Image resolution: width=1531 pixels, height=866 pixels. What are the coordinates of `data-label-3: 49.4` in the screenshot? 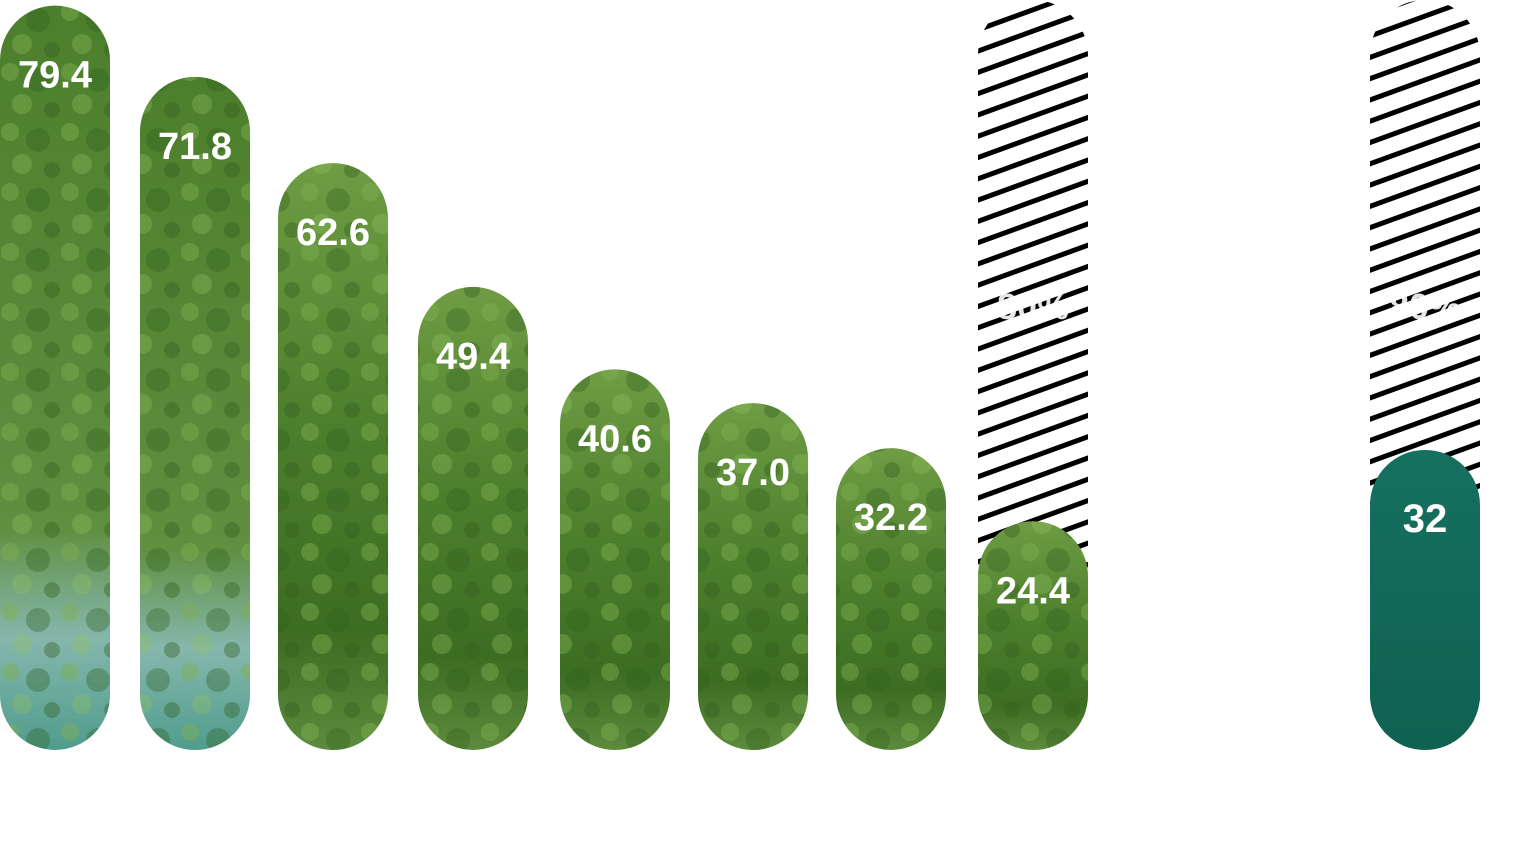 It's located at (473, 357).